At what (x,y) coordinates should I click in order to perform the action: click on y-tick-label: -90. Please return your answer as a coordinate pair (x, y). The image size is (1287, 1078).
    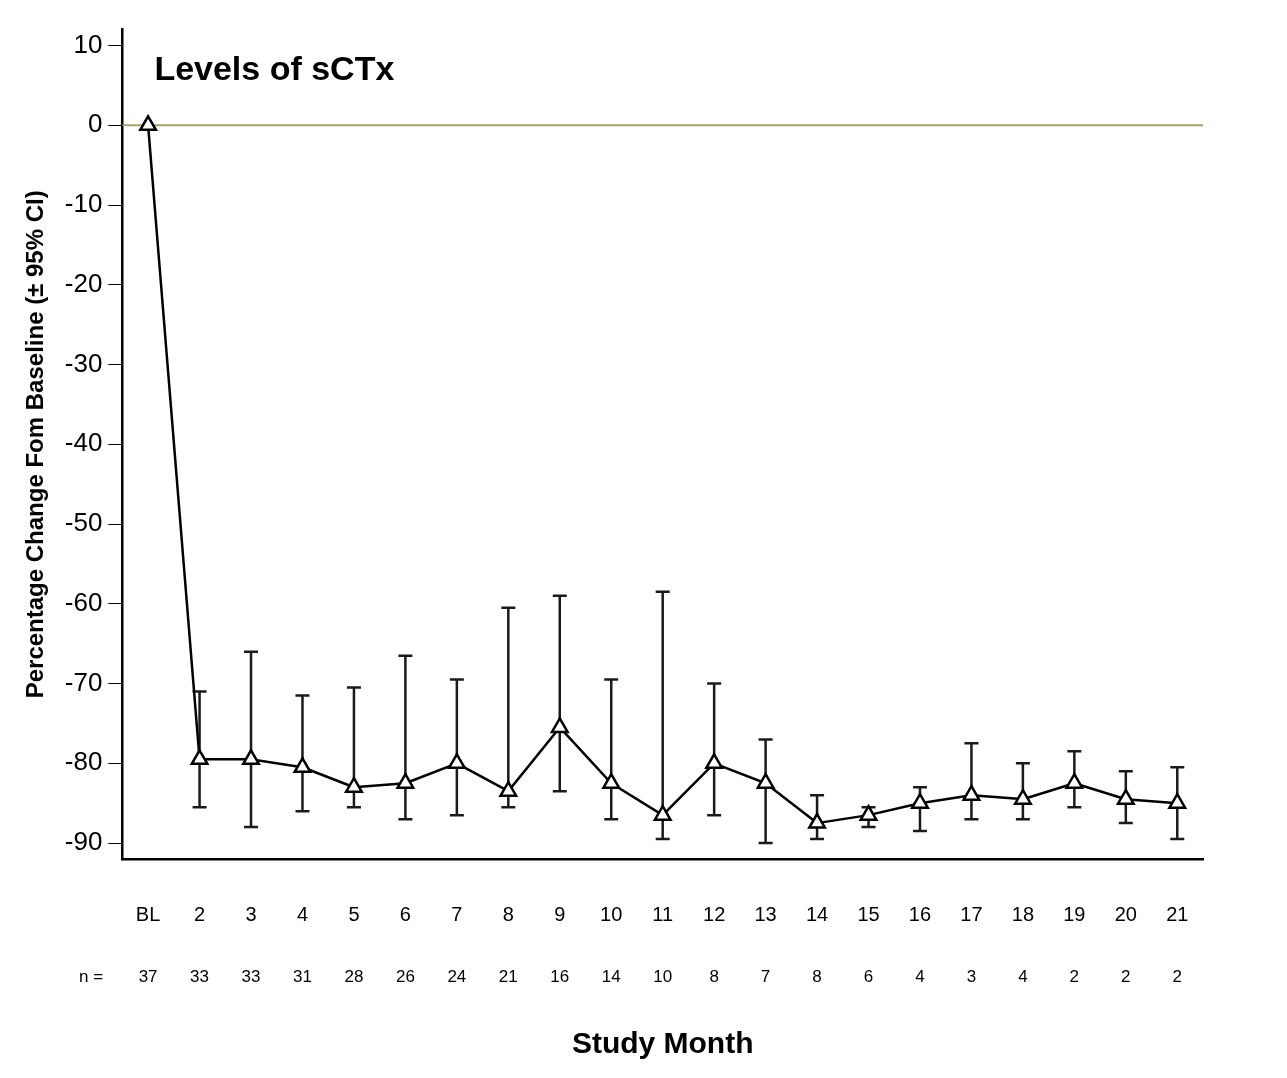
    Looking at the image, I should click on (83, 841).